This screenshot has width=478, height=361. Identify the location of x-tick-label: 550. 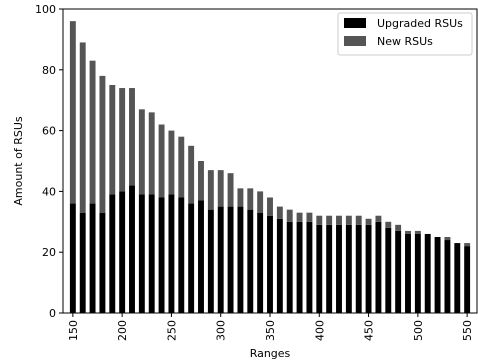
(467, 330).